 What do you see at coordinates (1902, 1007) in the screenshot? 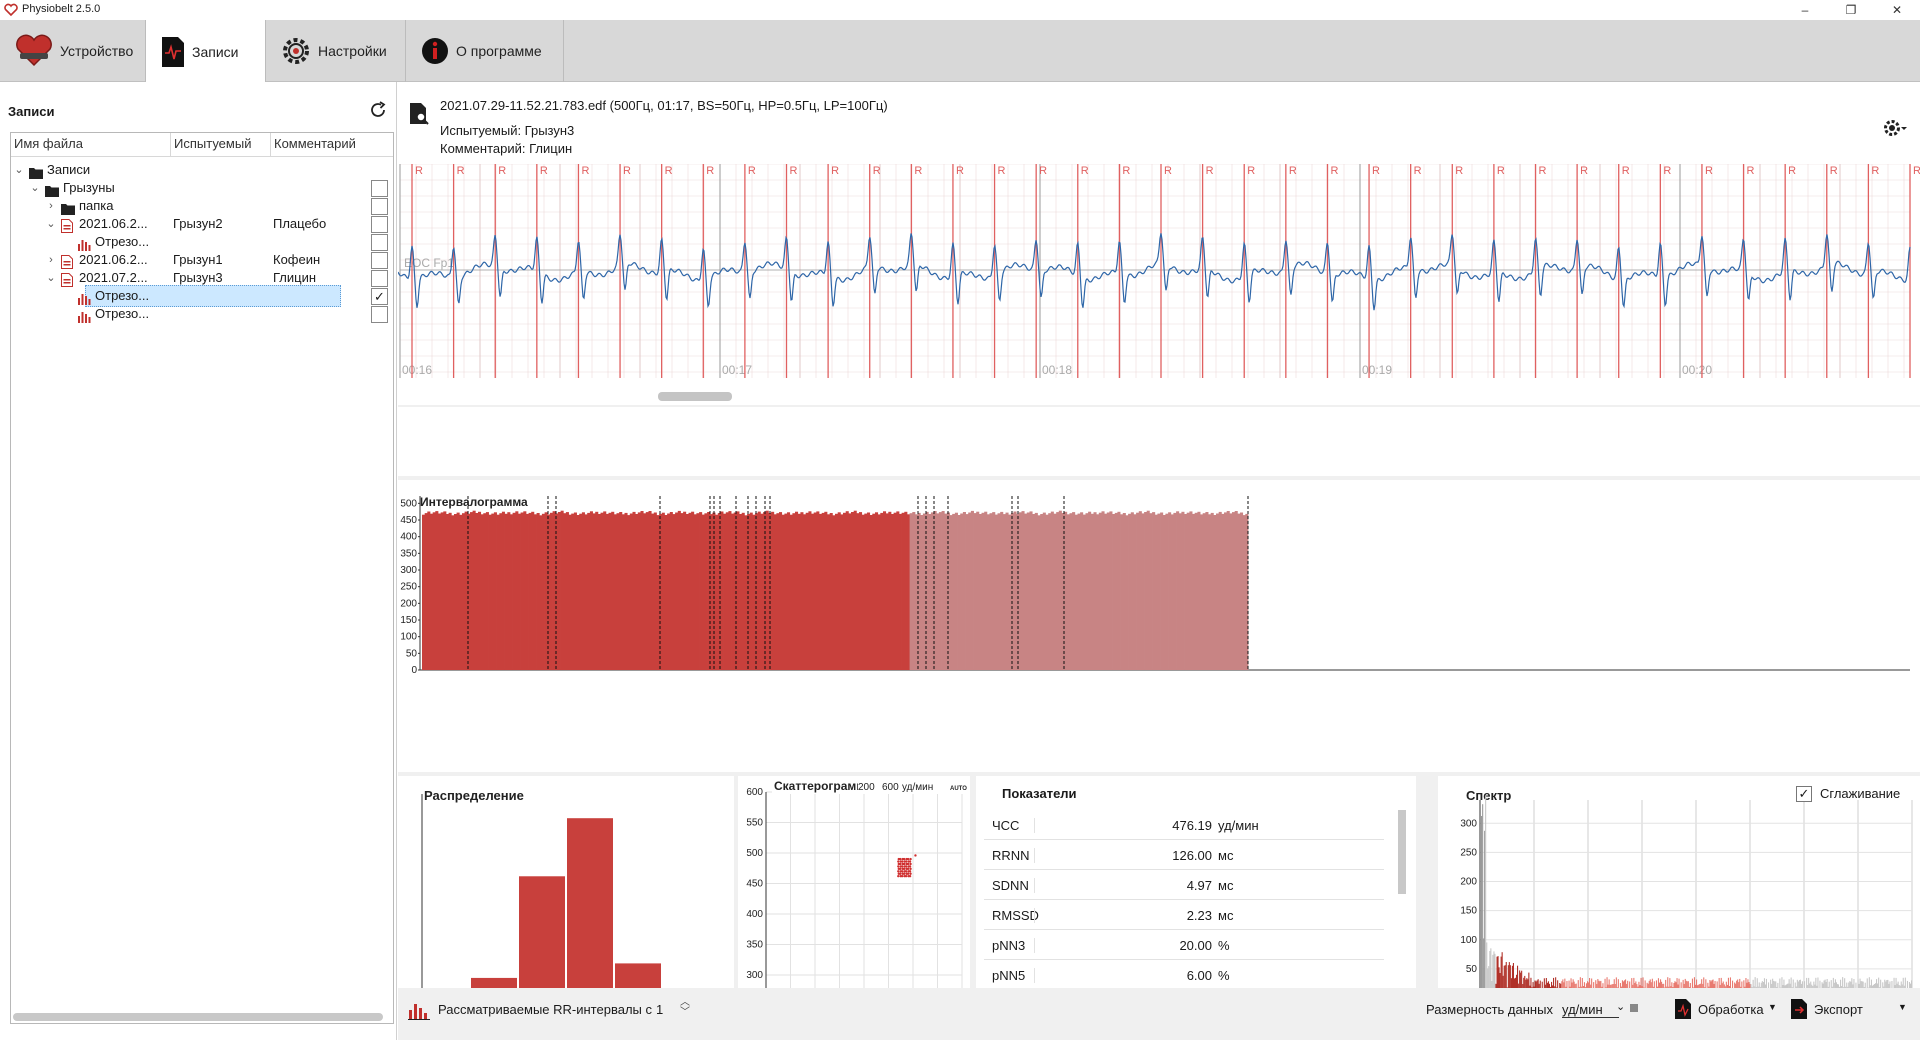
I see `export-dropdown-icon: ▼` at bounding box center [1902, 1007].